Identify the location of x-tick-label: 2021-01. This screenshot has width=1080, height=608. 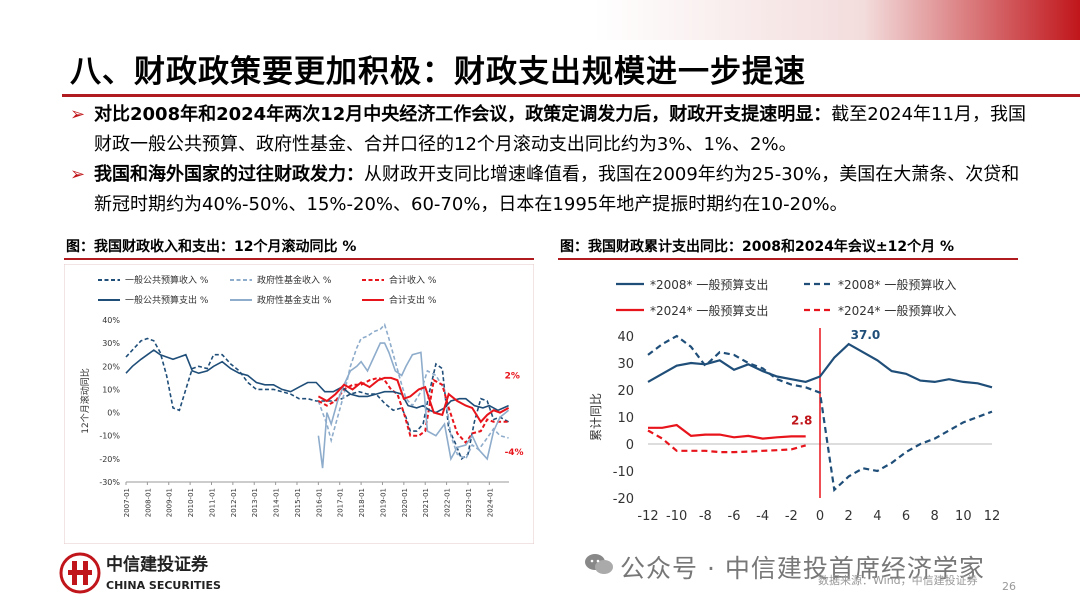
(426, 502).